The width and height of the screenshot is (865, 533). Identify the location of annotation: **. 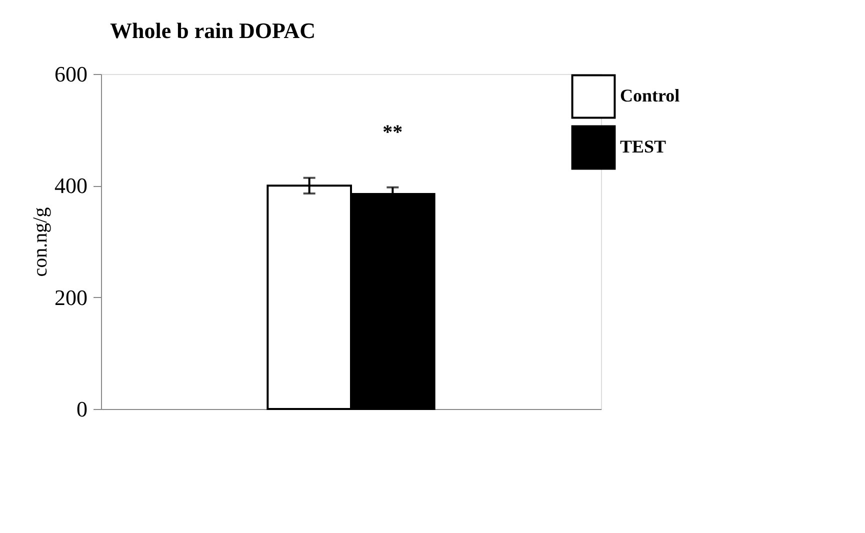
(392, 132).